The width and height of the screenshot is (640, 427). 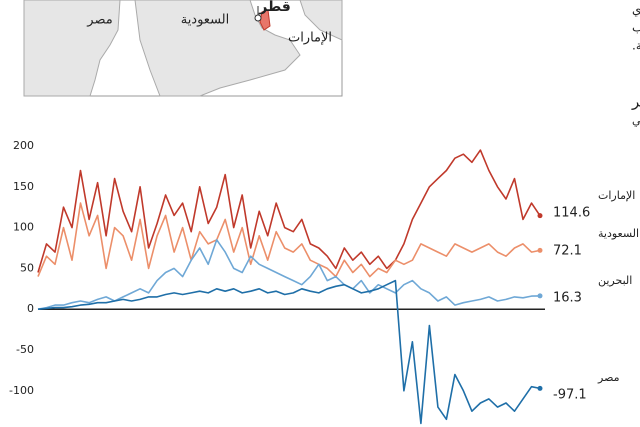 I want to click on land-africa, so click(x=72, y=48).